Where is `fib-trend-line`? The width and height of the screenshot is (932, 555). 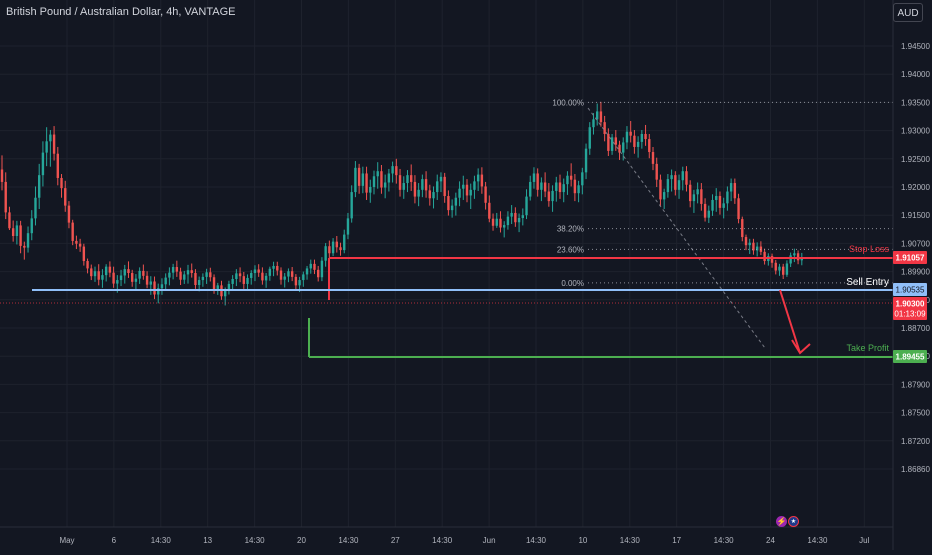 fib-trend-line is located at coordinates (676, 228).